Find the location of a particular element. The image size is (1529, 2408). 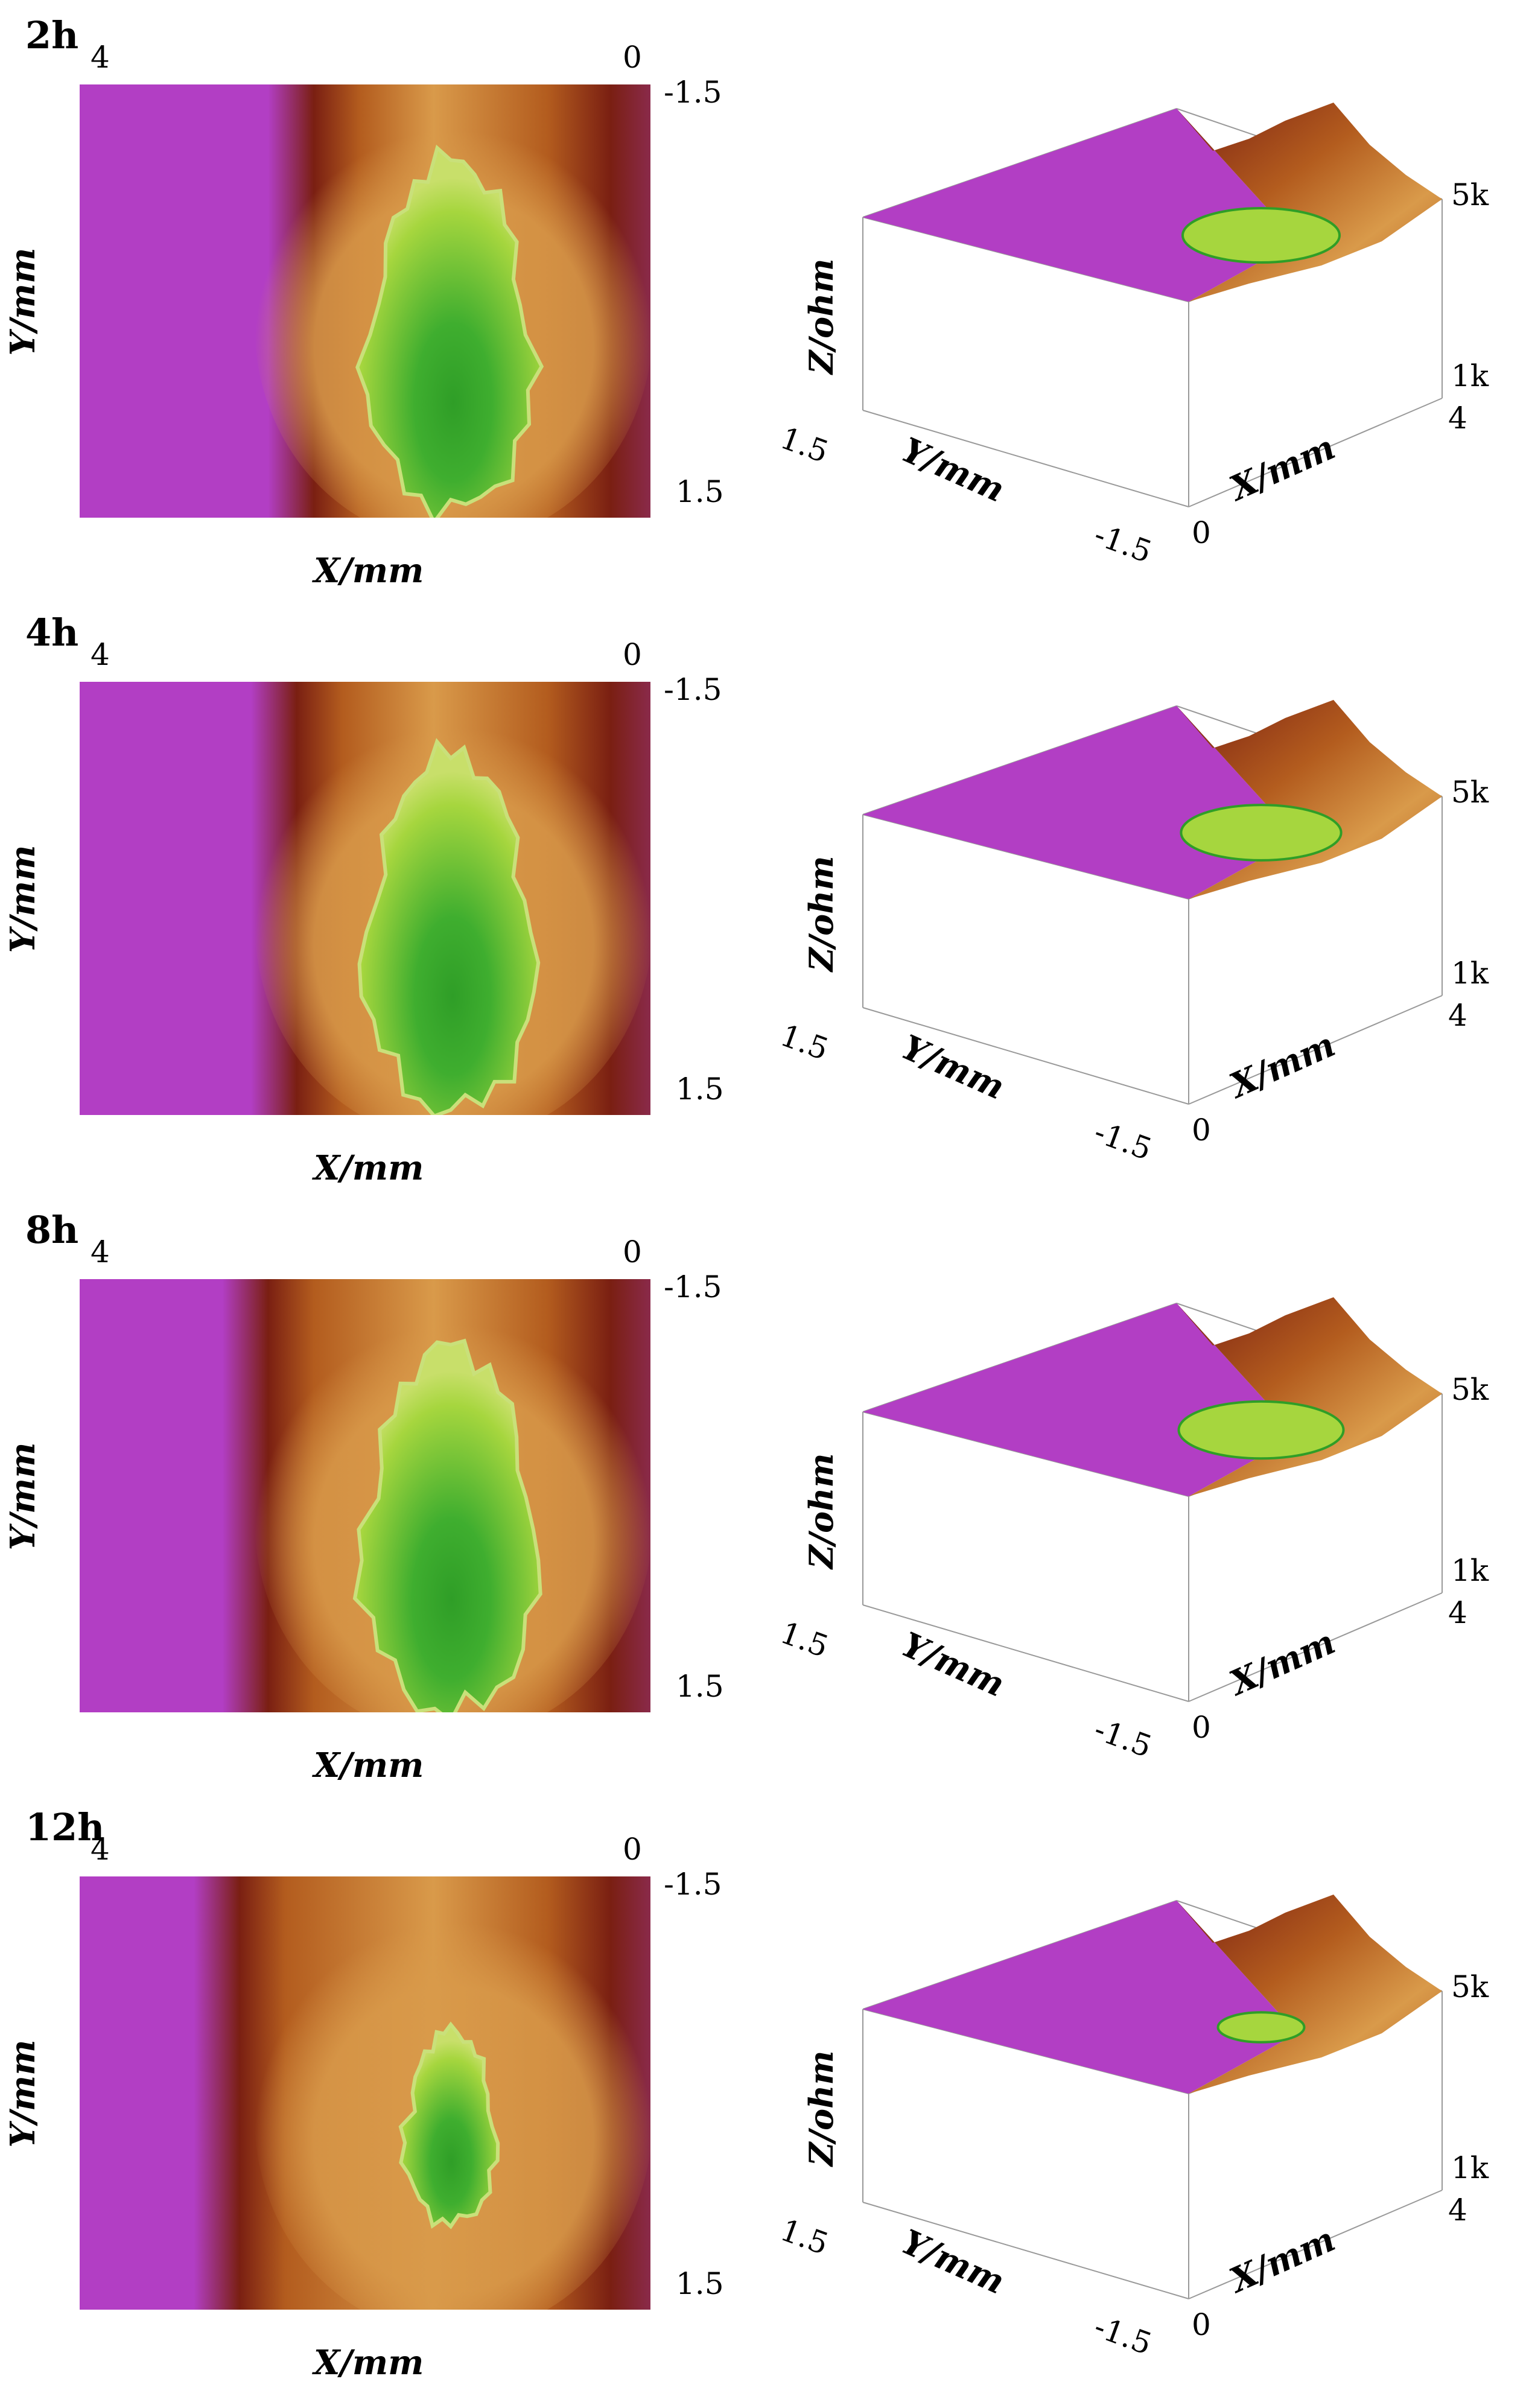

time-label: 4h is located at coordinates (52, 633).